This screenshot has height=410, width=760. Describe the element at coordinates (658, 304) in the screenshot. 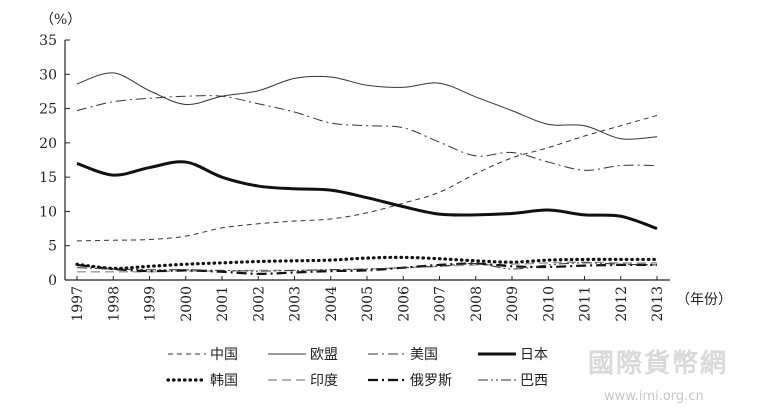

I see `x-tick-label: 2013` at that location.